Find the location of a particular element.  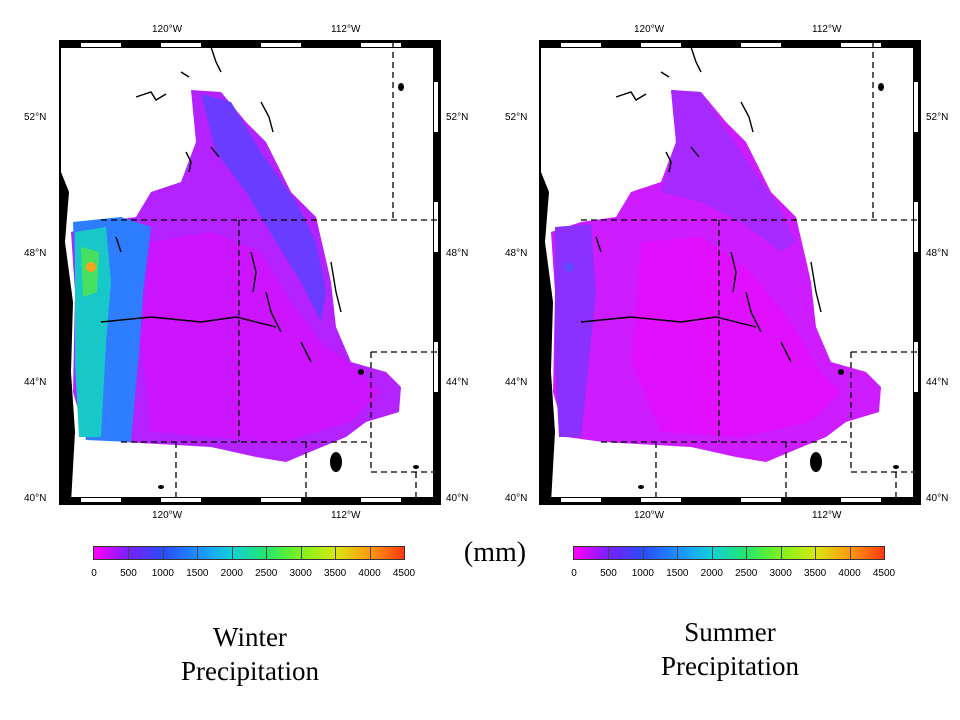

winter-olympic-peak is located at coordinates (91, 267).